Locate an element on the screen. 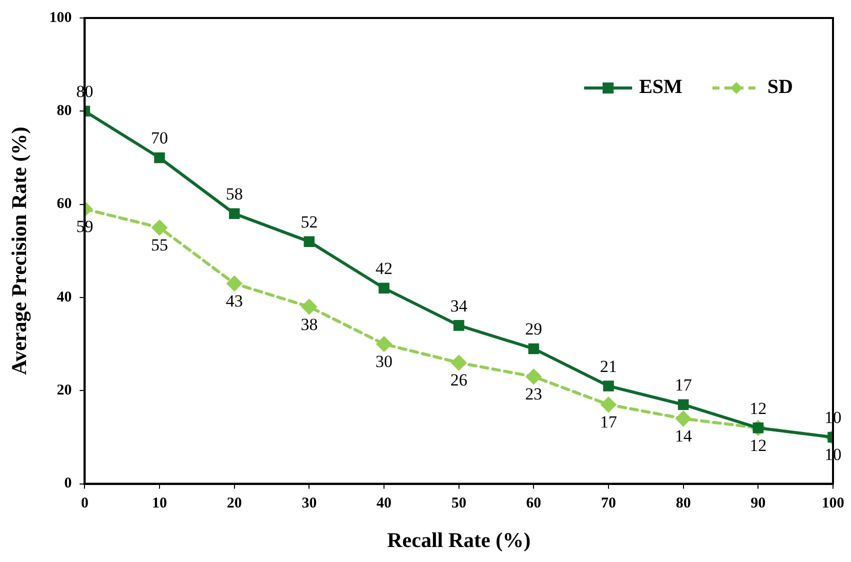 This screenshot has width=851, height=562. x-tick-label: 90 is located at coordinates (758, 504).